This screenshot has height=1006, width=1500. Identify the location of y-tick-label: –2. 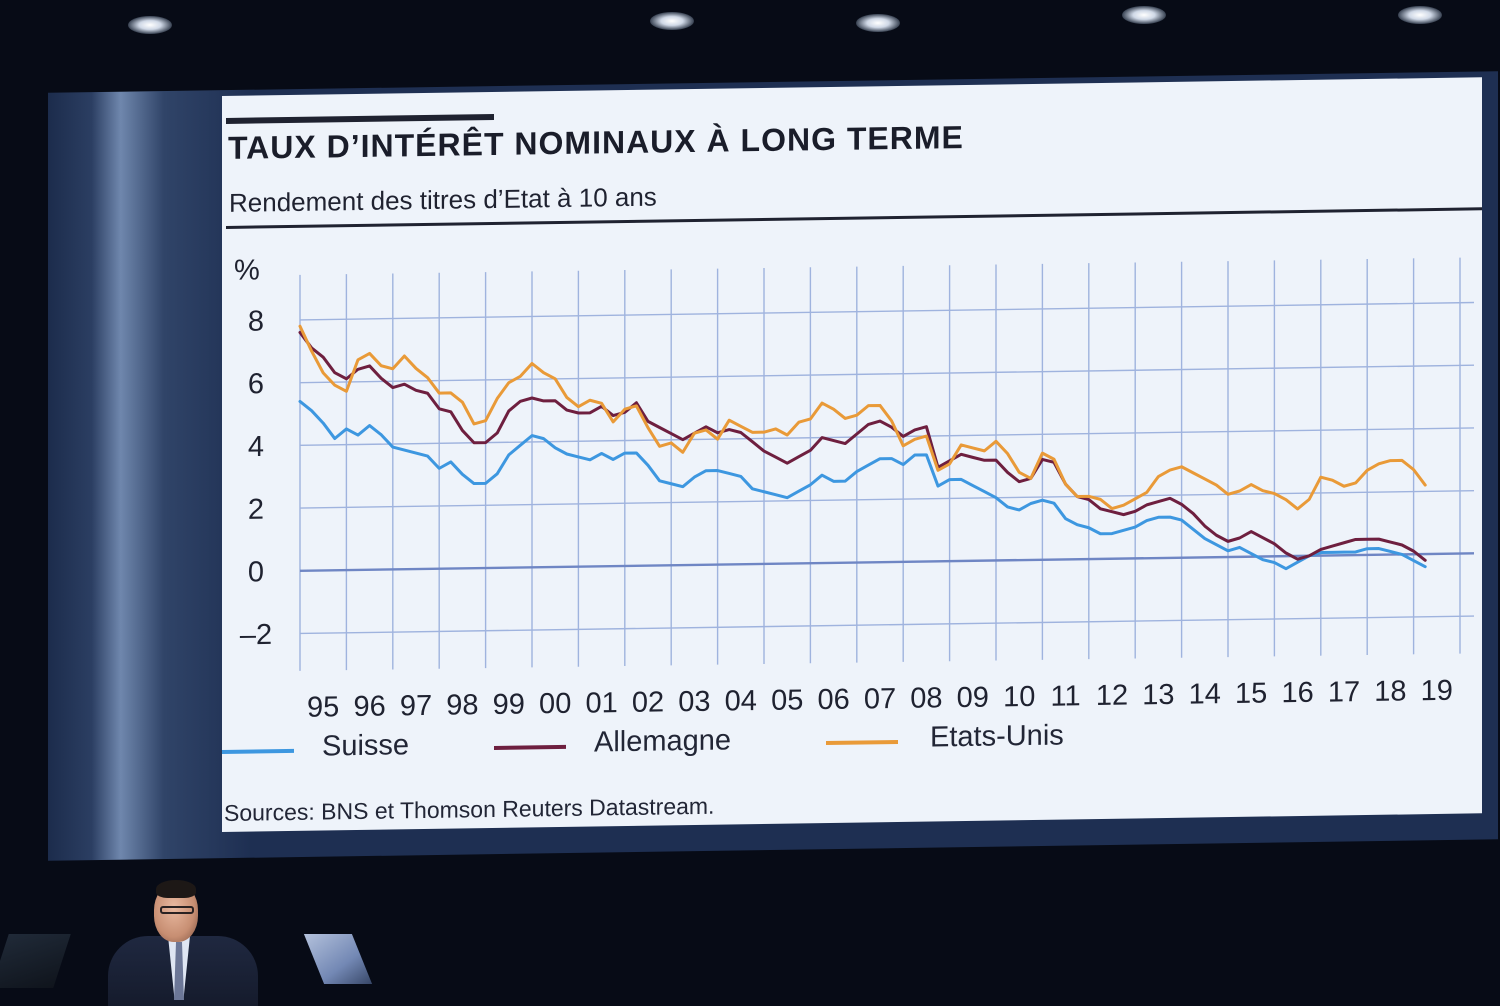
(256, 635).